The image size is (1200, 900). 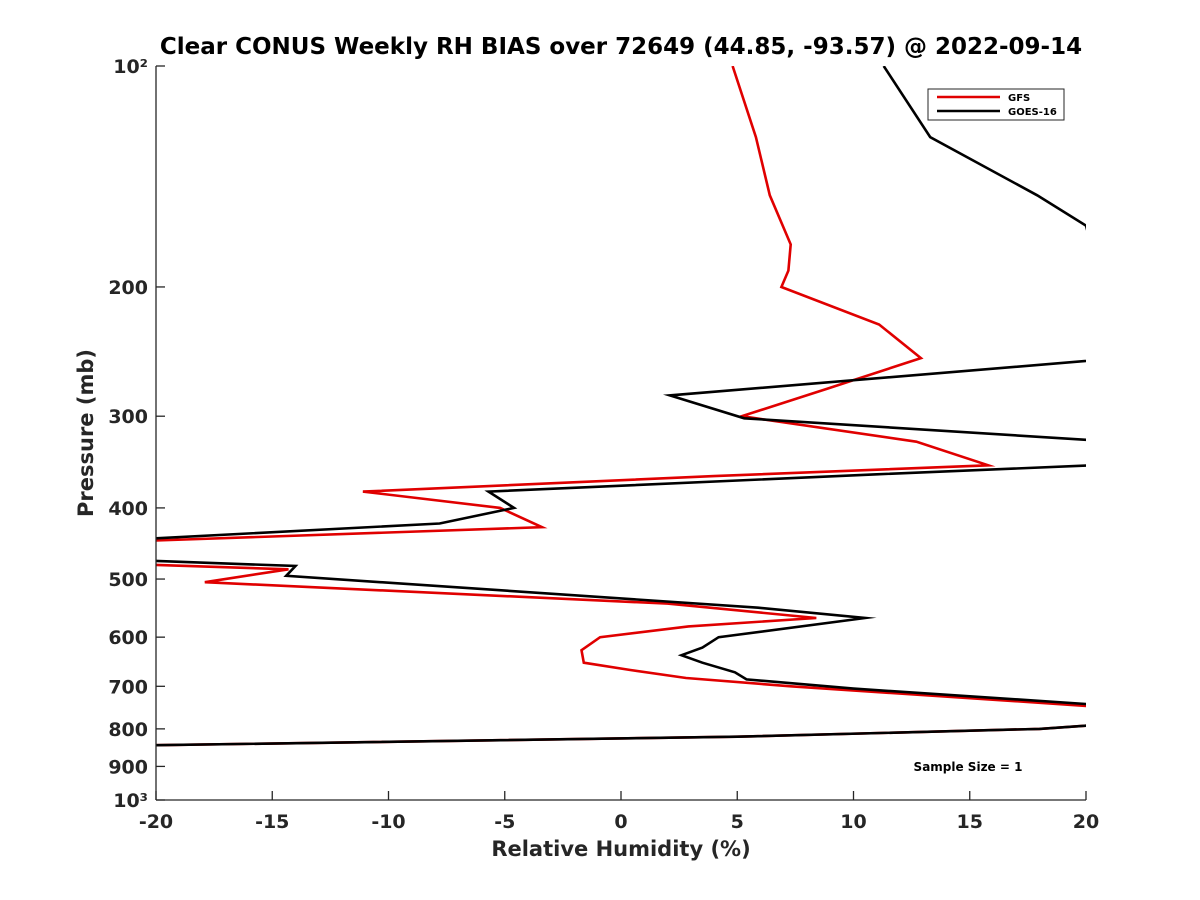 What do you see at coordinates (968, 767) in the screenshot?
I see `sample-size-annotation: Sample Size = 1` at bounding box center [968, 767].